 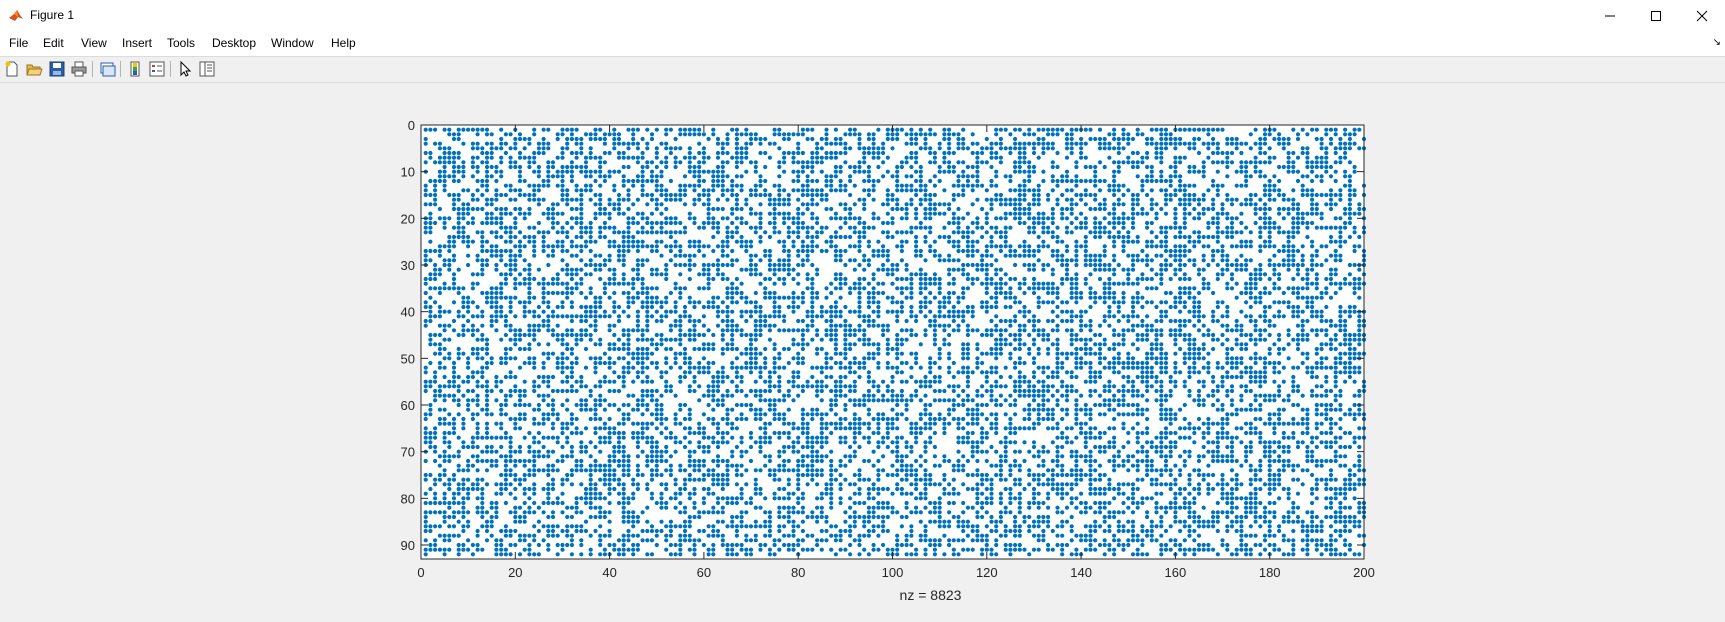 I want to click on dock-figure-icon: ↘, so click(x=1716, y=42).